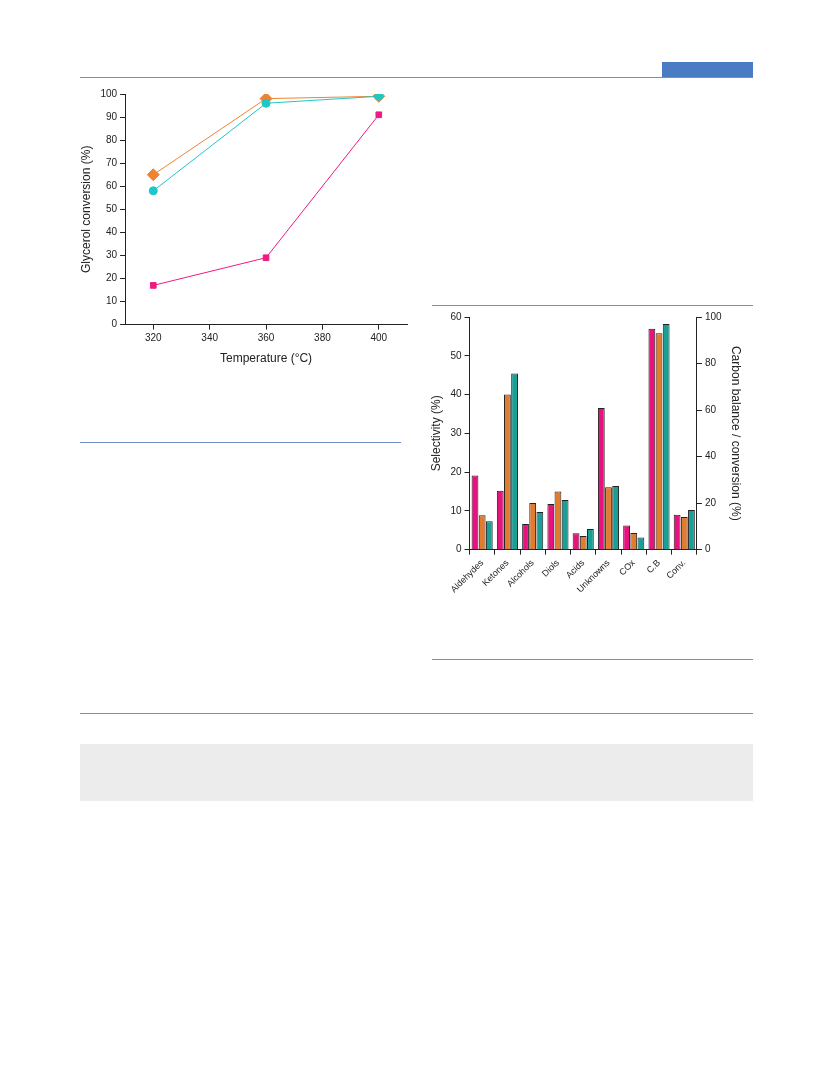  I want to click on y-tick-label: 70, so click(111, 162).